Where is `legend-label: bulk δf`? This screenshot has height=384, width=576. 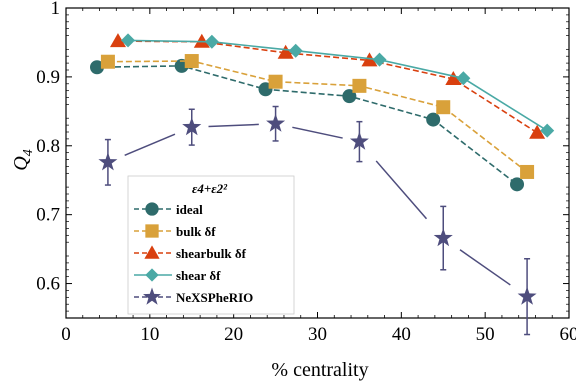 legend-label: bulk δf is located at coordinates (196, 231).